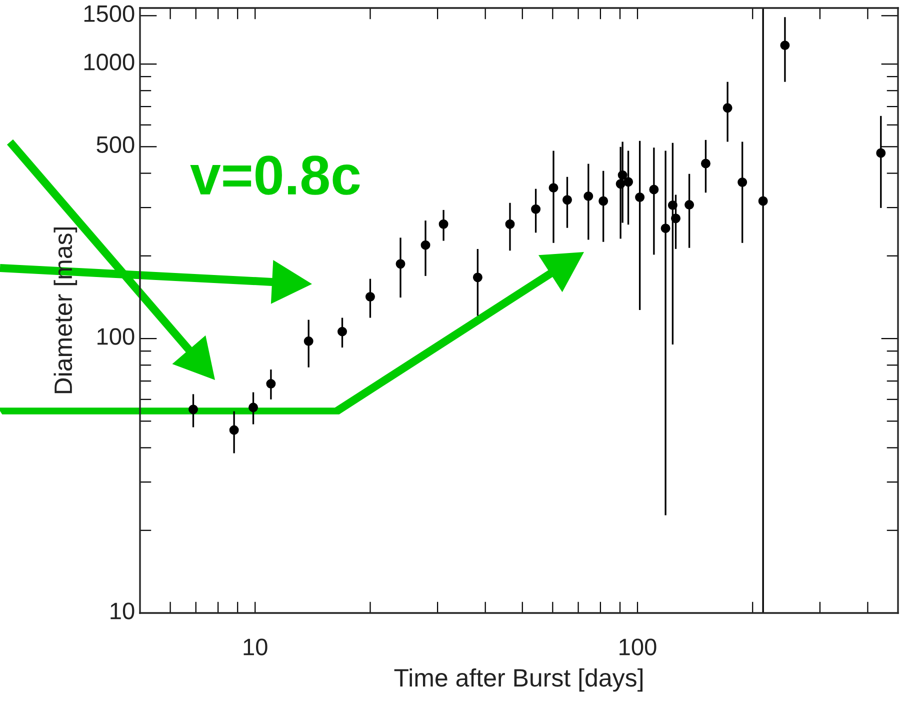  What do you see at coordinates (109, 13) in the screenshot?
I see `y-tick-label: 1500` at bounding box center [109, 13].